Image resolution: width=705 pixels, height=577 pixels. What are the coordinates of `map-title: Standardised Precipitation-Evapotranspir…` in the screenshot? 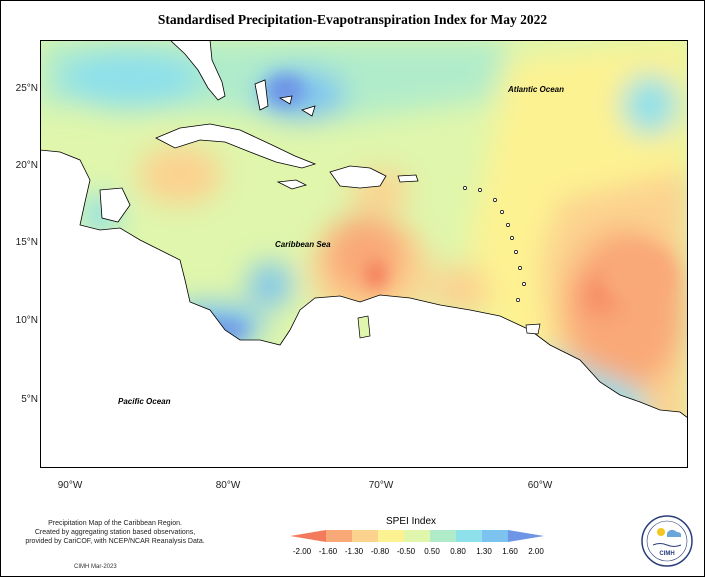 It's located at (352, 19).